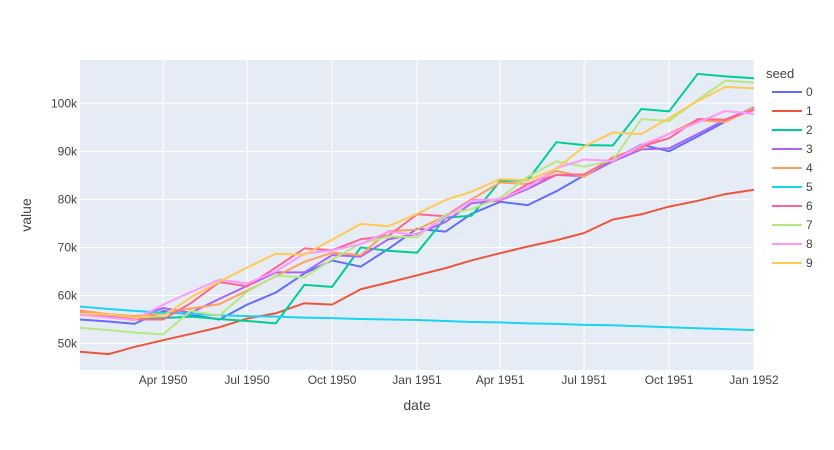  What do you see at coordinates (809, 92) in the screenshot?
I see `legend-label: 0` at bounding box center [809, 92].